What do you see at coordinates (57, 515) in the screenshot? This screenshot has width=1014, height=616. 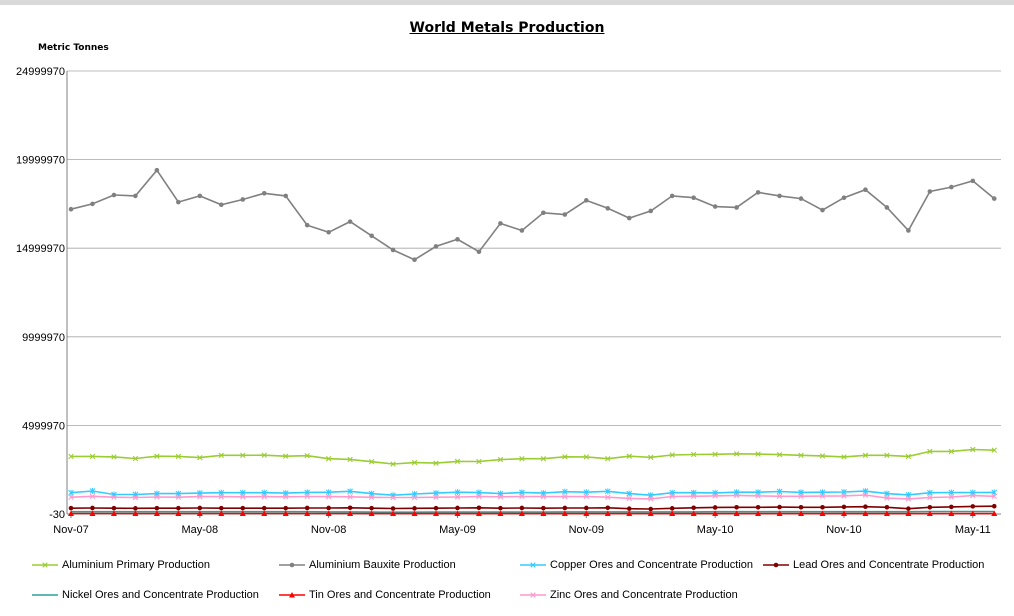 I see `y-tick-label: -30` at bounding box center [57, 515].